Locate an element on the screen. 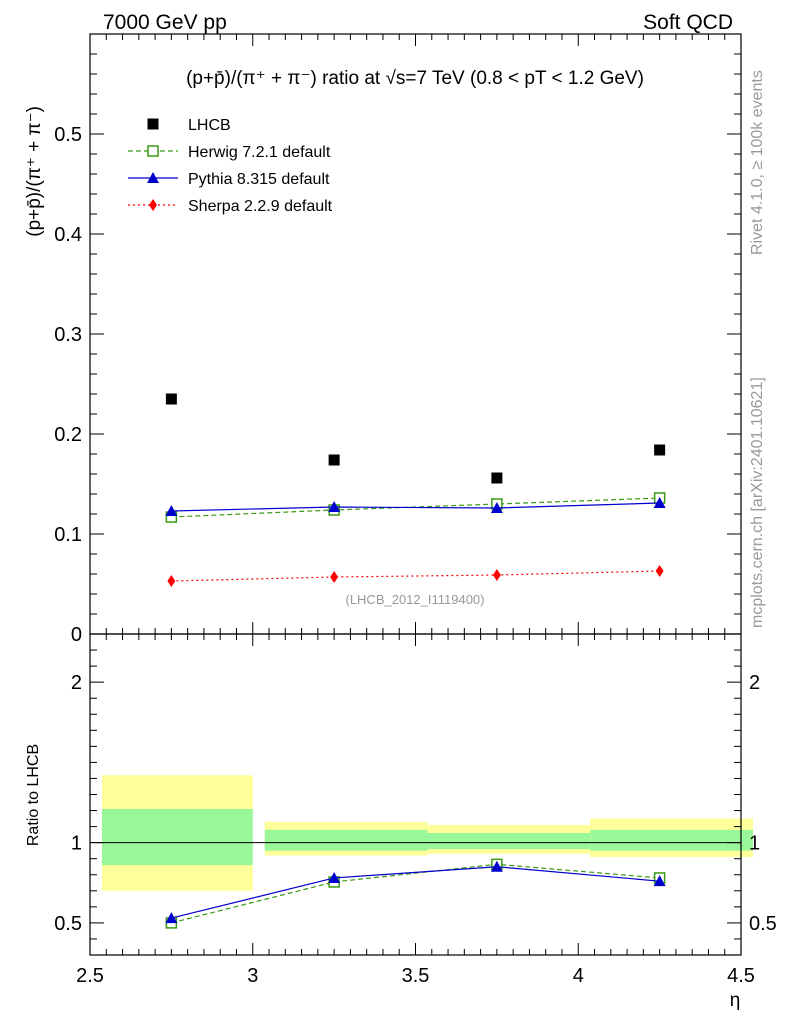 Image resolution: width=786 pixels, height=1024 pixels. legend-label: Pythia 8.315 default is located at coordinates (259, 179).